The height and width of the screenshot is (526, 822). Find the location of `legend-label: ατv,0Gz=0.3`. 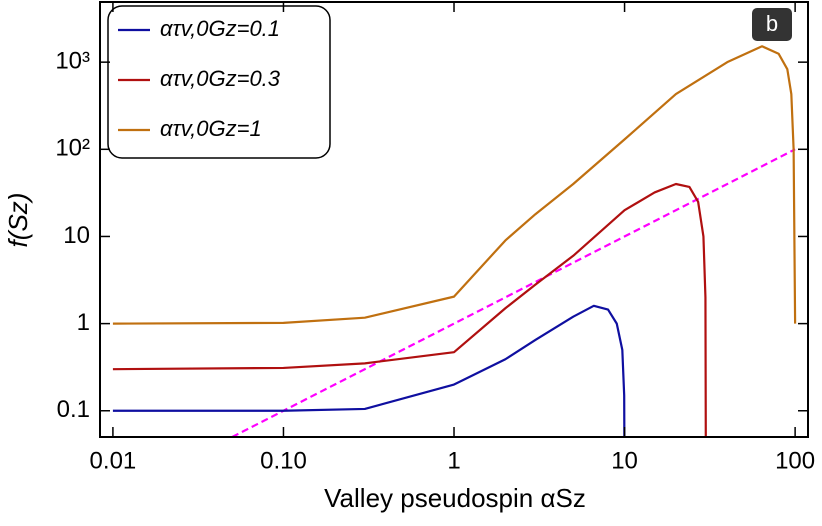

legend-label: ατv,0Gz=0.3 is located at coordinates (220, 78).